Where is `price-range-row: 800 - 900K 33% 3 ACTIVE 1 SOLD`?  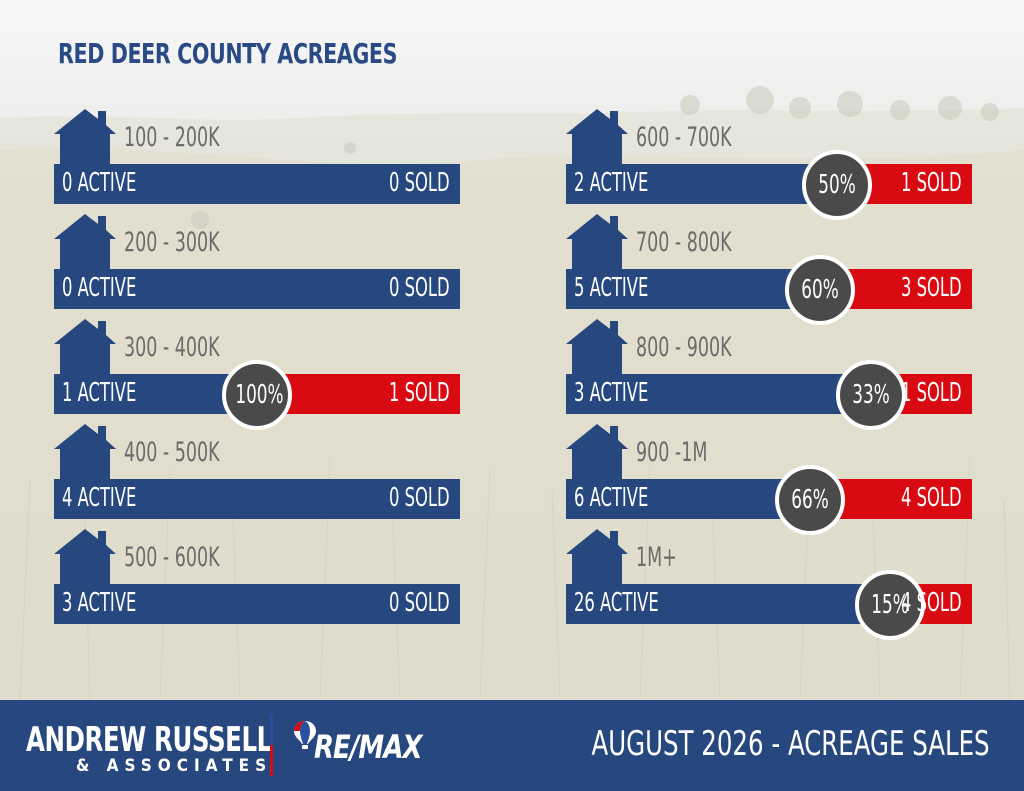 price-range-row: 800 - 900K 33% 3 ACTIVE 1 SOLD is located at coordinates (769, 374).